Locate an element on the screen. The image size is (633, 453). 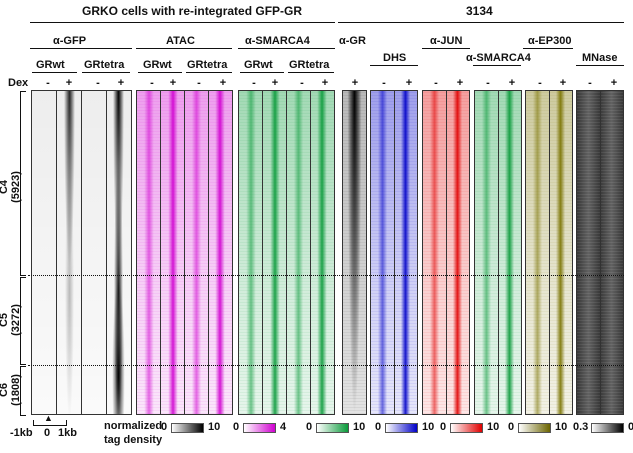
colorbar-max-label: 0.5 is located at coordinates (630, 427).